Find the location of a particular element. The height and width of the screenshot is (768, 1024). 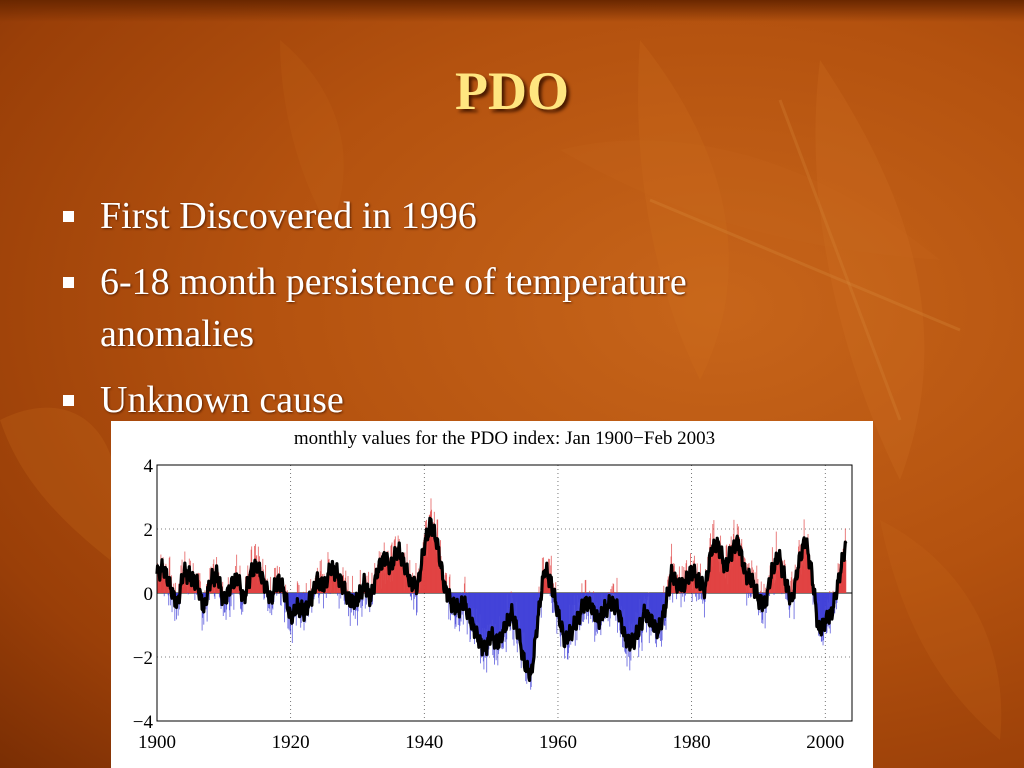

top-shadow-band is located at coordinates (512, 11).